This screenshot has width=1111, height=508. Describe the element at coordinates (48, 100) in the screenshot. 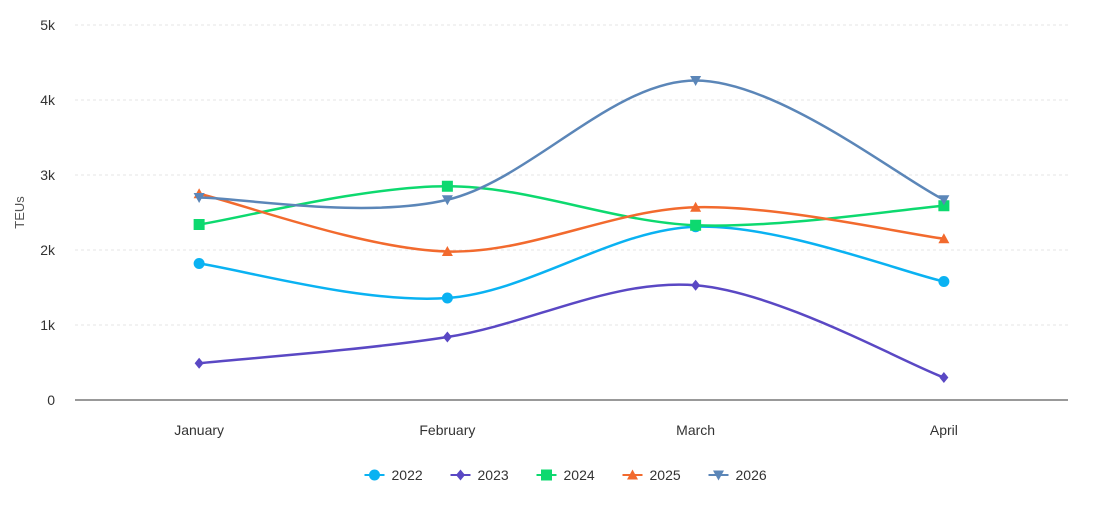

I see `y-tick-label: 4k` at that location.